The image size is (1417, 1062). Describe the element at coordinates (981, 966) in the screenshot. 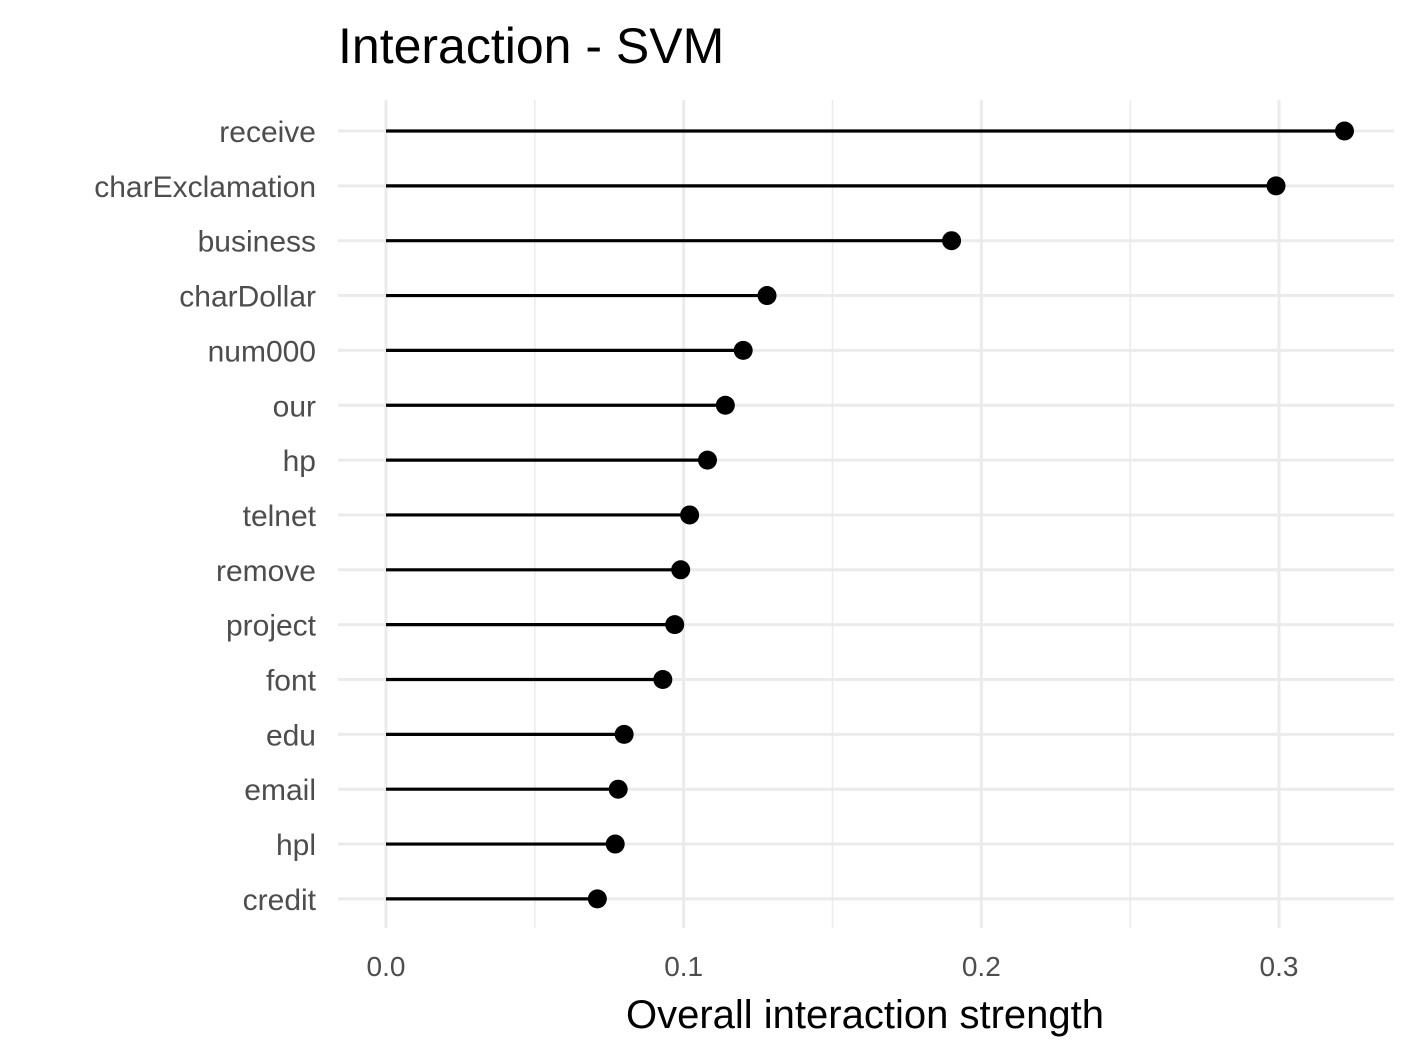

I see `x-tick-label: 0.2` at that location.